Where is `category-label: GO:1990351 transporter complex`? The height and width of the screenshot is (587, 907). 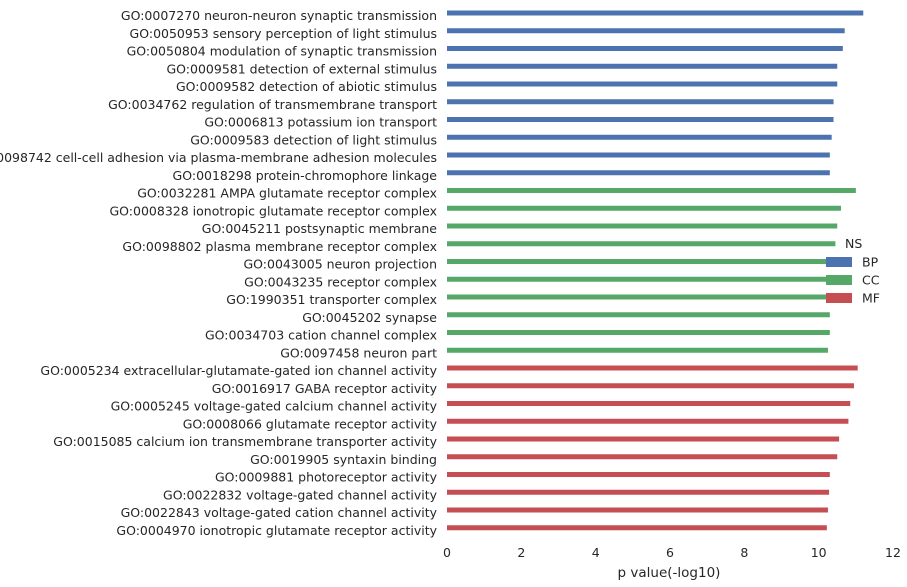
category-label: GO:1990351 transporter complex is located at coordinates (331, 299).